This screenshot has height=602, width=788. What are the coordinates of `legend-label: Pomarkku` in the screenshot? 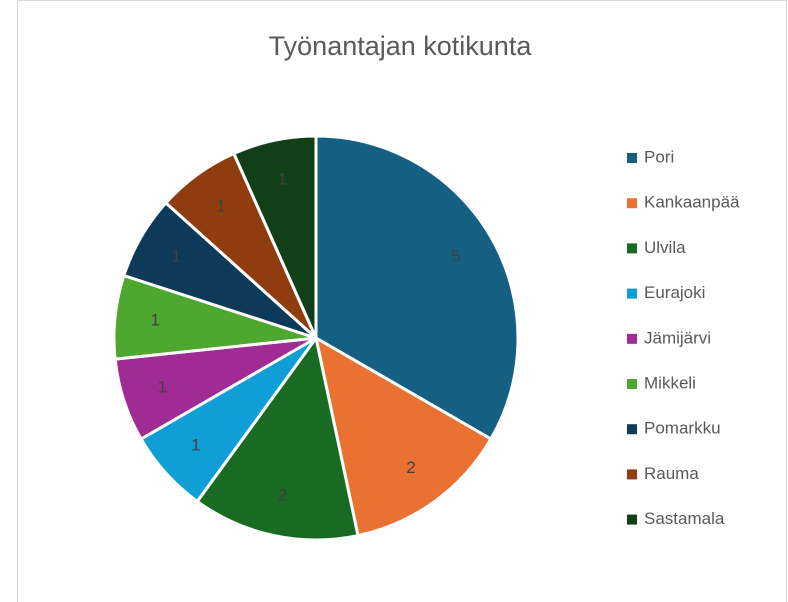 It's located at (682, 428).